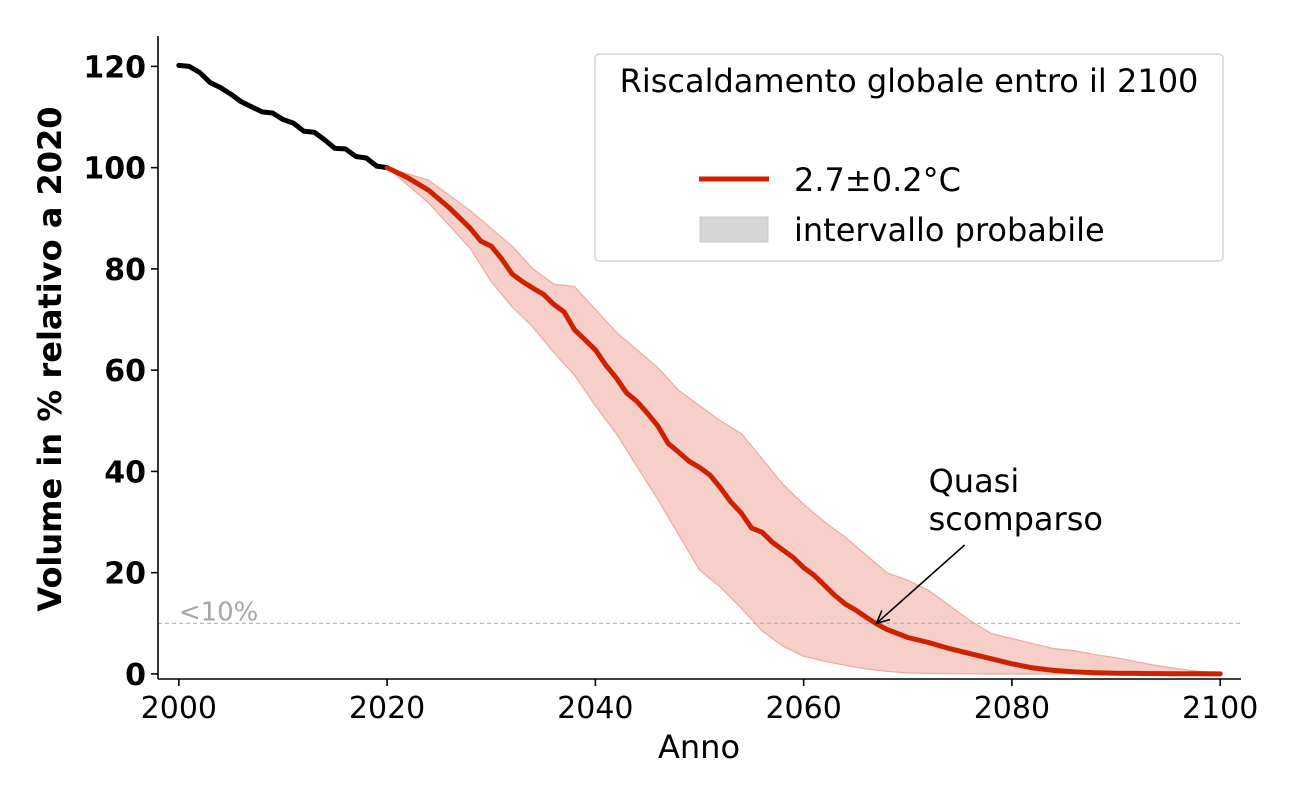 The height and width of the screenshot is (800, 1300). What do you see at coordinates (387, 708) in the screenshot?
I see `x-tick-label: 2020` at bounding box center [387, 708].